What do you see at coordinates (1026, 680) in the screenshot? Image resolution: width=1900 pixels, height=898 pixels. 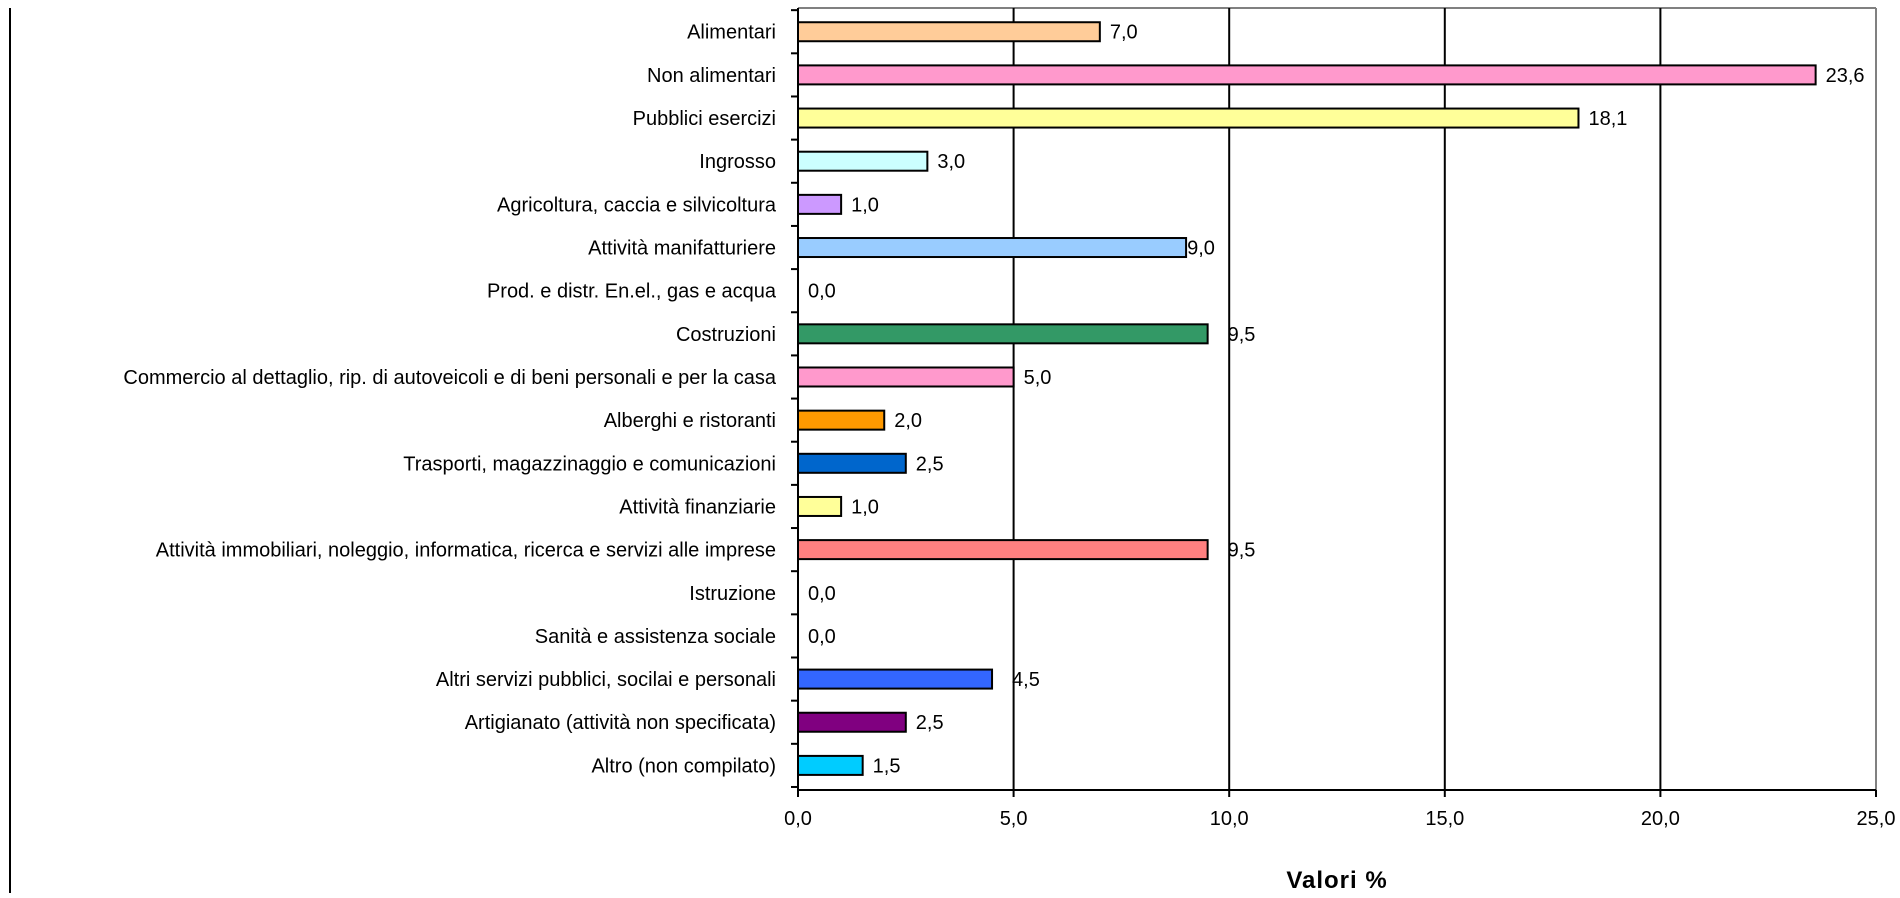 I see `value-label: 4,5` at bounding box center [1026, 680].